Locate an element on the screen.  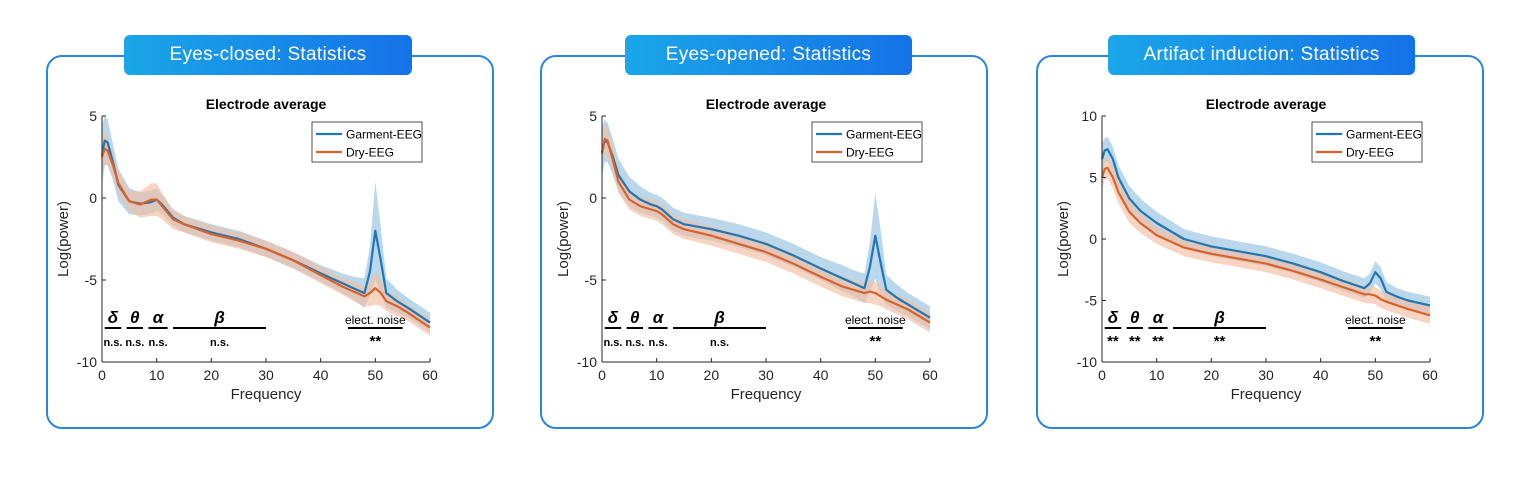
y-tick-label: 10 is located at coordinates (1089, 116).